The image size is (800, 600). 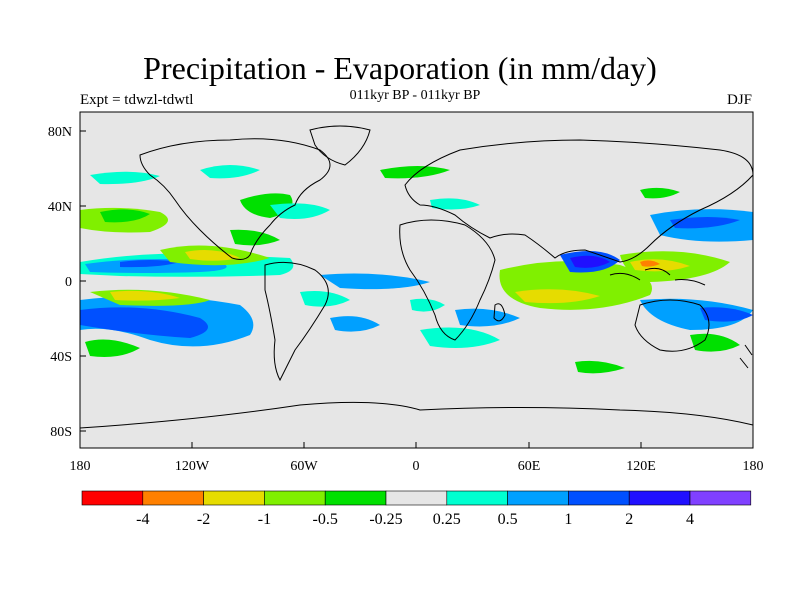 What do you see at coordinates (385, 519) in the screenshot?
I see `legend-label: -0.25` at bounding box center [385, 519].